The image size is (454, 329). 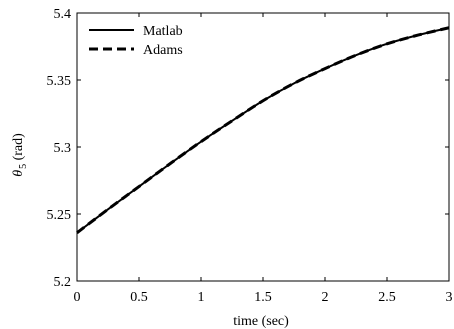 What do you see at coordinates (325, 297) in the screenshot?
I see `x-tick-label: 2` at bounding box center [325, 297].